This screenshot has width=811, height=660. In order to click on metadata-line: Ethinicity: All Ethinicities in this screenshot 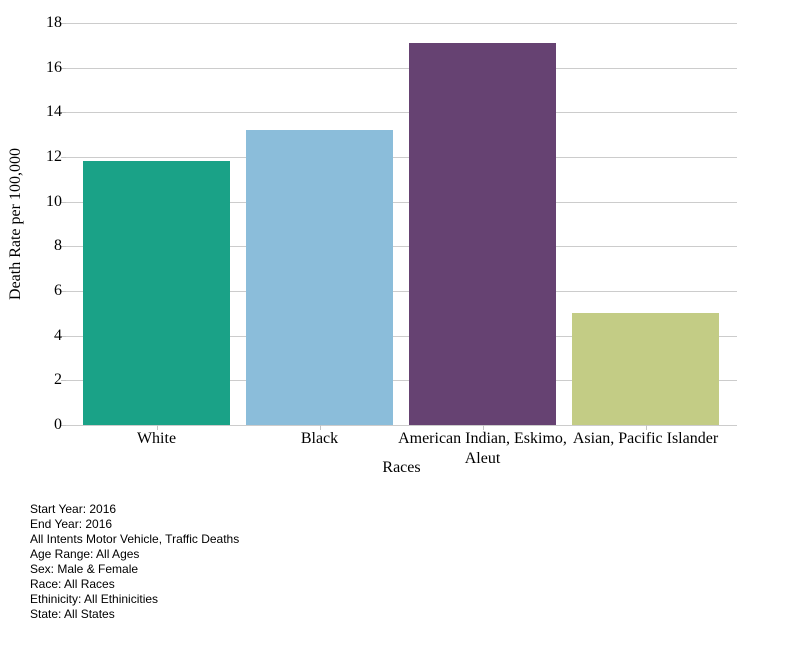, I will do `click(94, 599)`.